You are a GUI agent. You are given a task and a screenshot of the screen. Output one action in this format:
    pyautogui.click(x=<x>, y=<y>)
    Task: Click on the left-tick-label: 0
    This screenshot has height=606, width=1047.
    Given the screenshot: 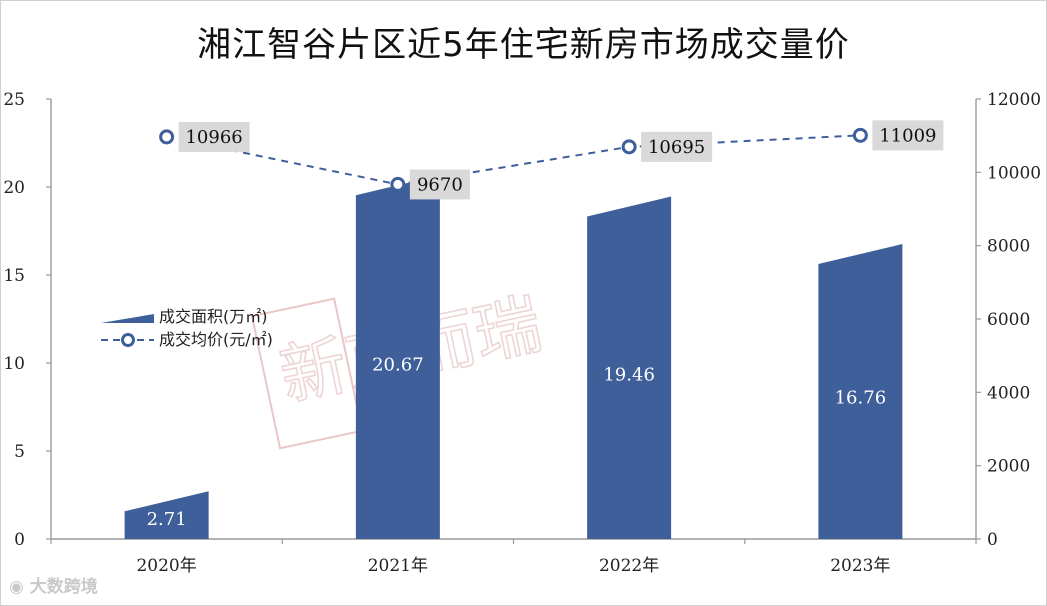 What is the action you would take?
    pyautogui.click(x=19, y=540)
    